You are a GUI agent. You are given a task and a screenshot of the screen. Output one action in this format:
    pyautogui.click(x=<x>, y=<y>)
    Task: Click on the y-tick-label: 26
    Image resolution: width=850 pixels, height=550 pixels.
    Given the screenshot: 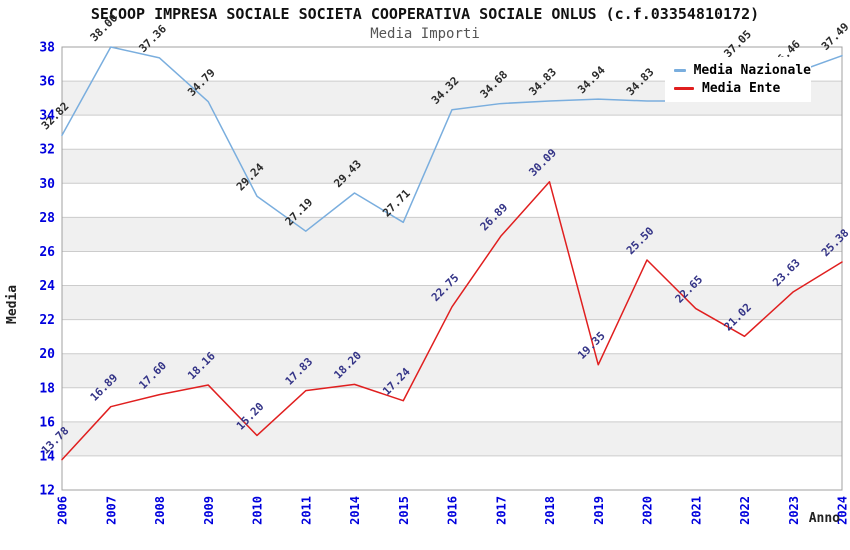 What is the action you would take?
    pyautogui.click(x=47, y=252)
    